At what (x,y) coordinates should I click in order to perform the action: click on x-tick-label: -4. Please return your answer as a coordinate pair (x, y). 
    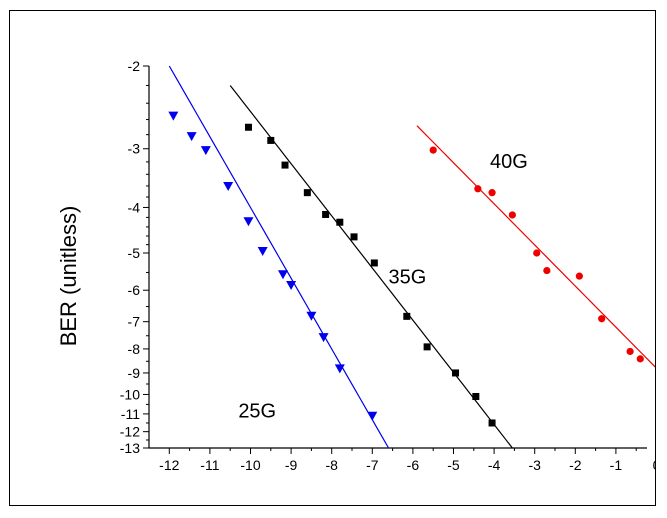
    Looking at the image, I should click on (494, 465).